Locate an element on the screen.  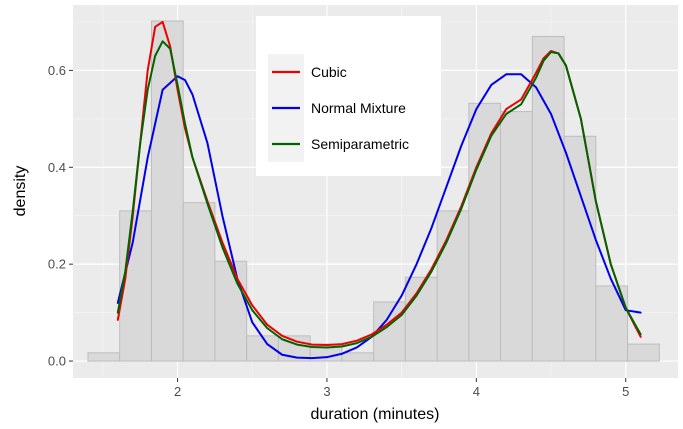
x-axis-ticks: 2 3 4 5 is located at coordinates (401, 388).